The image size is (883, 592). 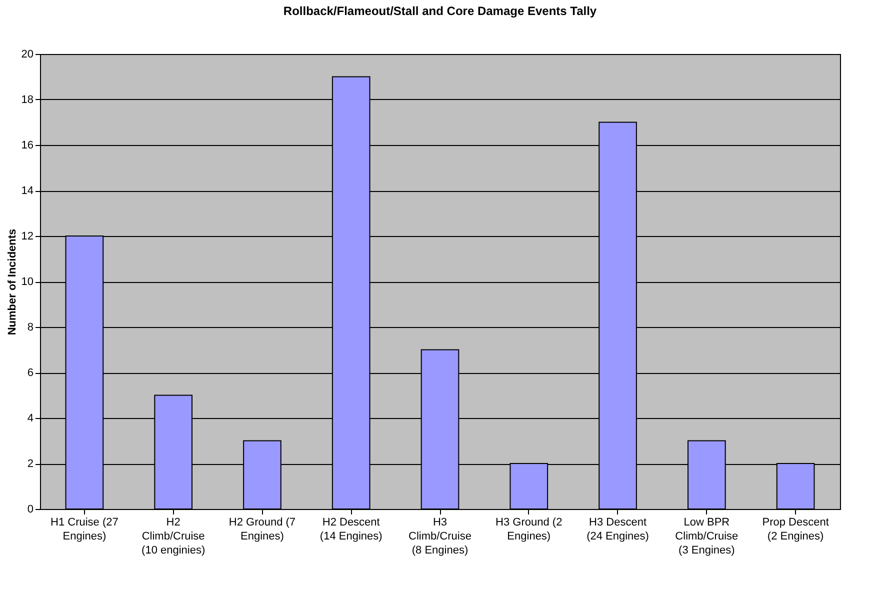 What do you see at coordinates (440, 536) in the screenshot?
I see `x-tick-label: H3 Climb/Cruise (8 Engines)` at bounding box center [440, 536].